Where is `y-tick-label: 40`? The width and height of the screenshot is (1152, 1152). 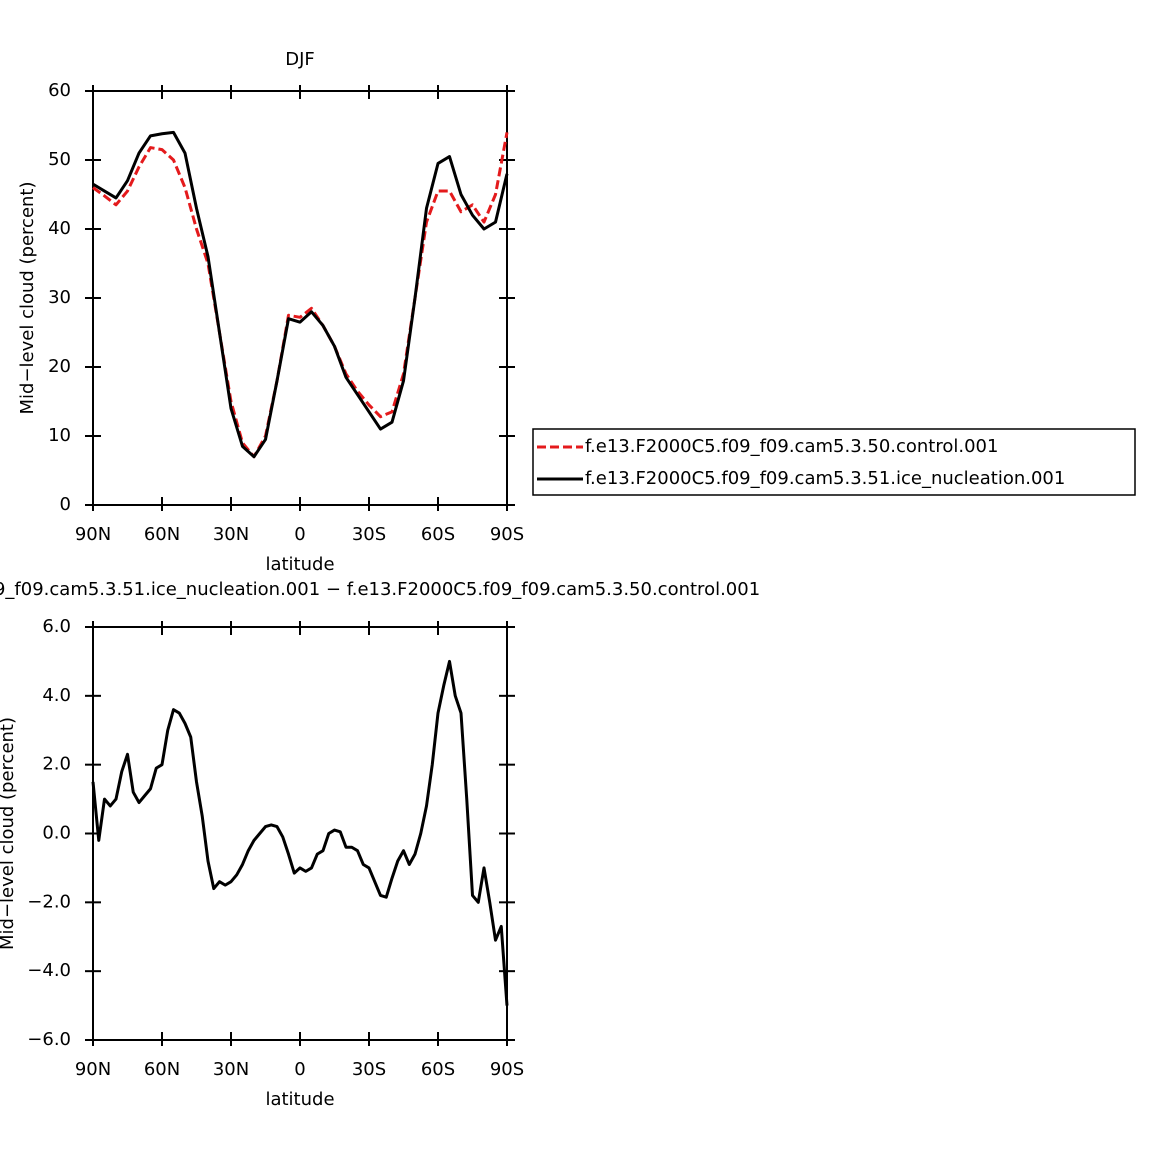 y-tick-label: 40 is located at coordinates (59, 228).